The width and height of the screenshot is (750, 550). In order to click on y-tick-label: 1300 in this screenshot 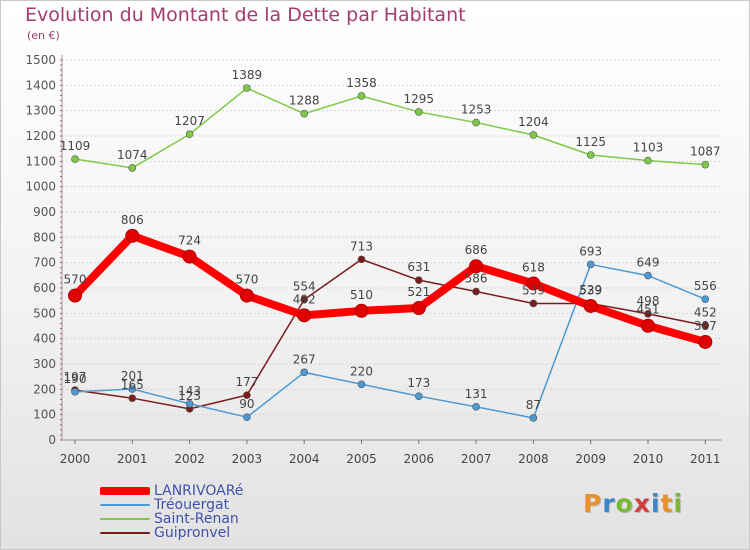, I will do `click(40, 111)`.